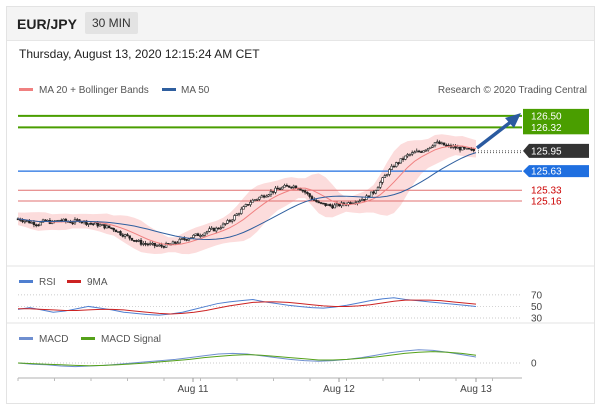 The width and height of the screenshot is (602, 410). I want to click on macd-legend-swatch, so click(26, 338).